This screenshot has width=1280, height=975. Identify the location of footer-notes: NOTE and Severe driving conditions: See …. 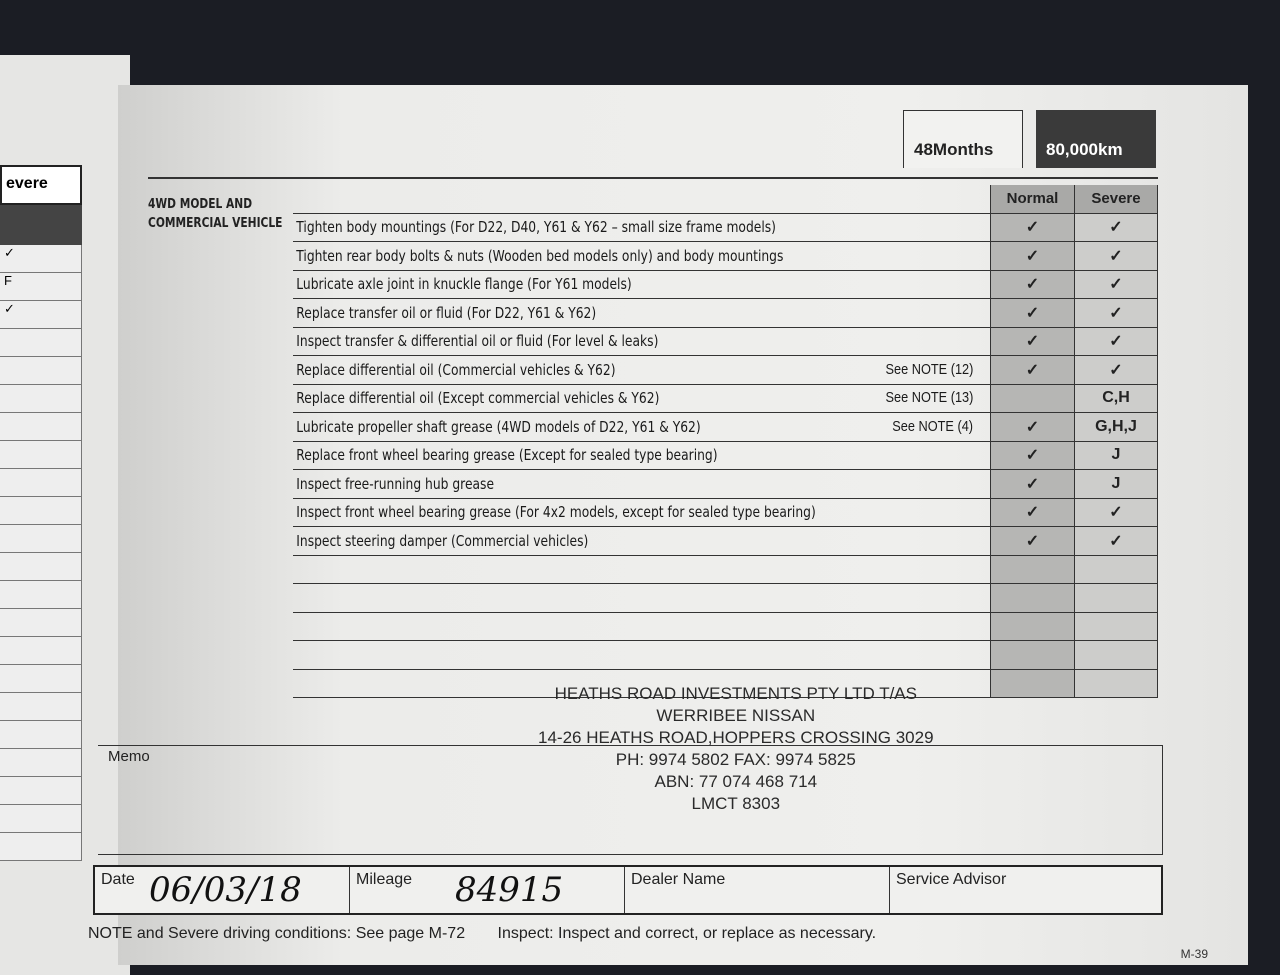
(496, 934).